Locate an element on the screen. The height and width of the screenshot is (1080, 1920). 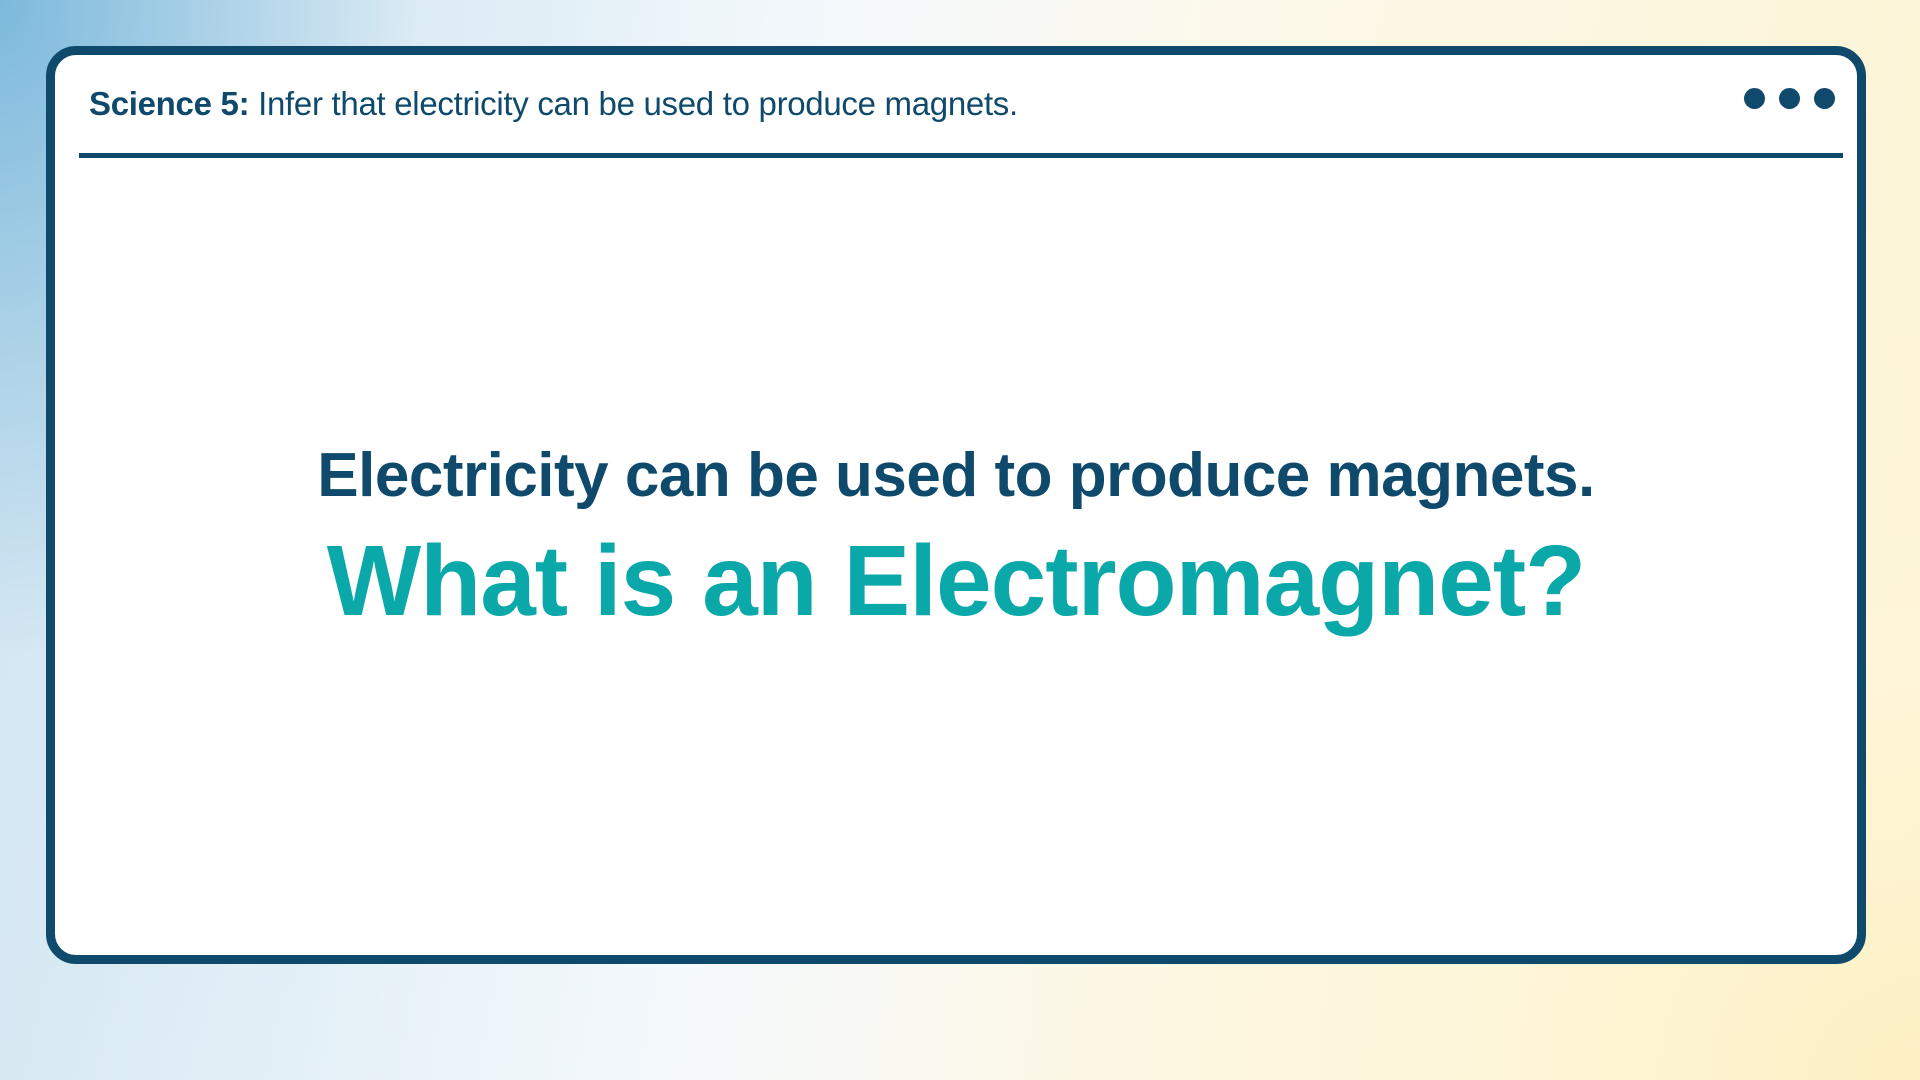
slide-question: What is an Electromagnet? is located at coordinates (956, 581).